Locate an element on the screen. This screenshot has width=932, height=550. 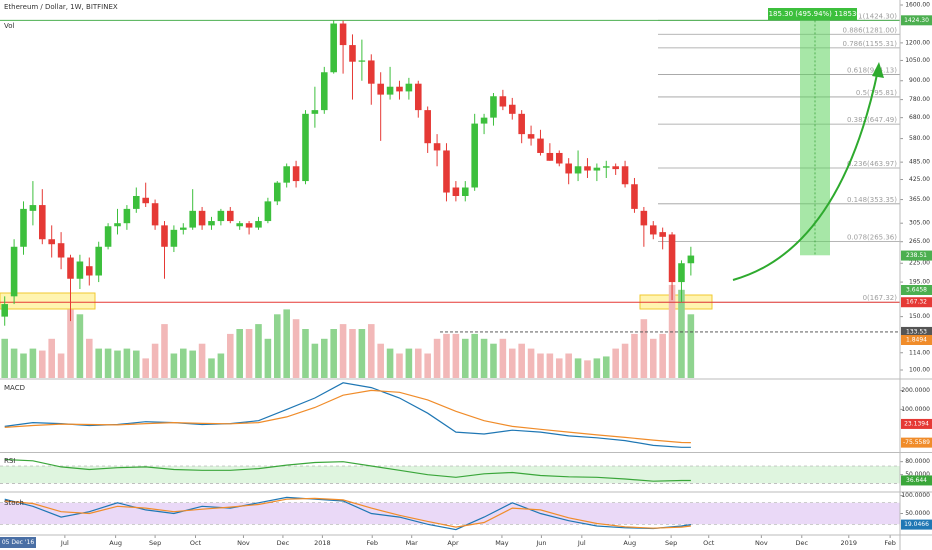
x-tick-label: 2019 is located at coordinates (848, 543).